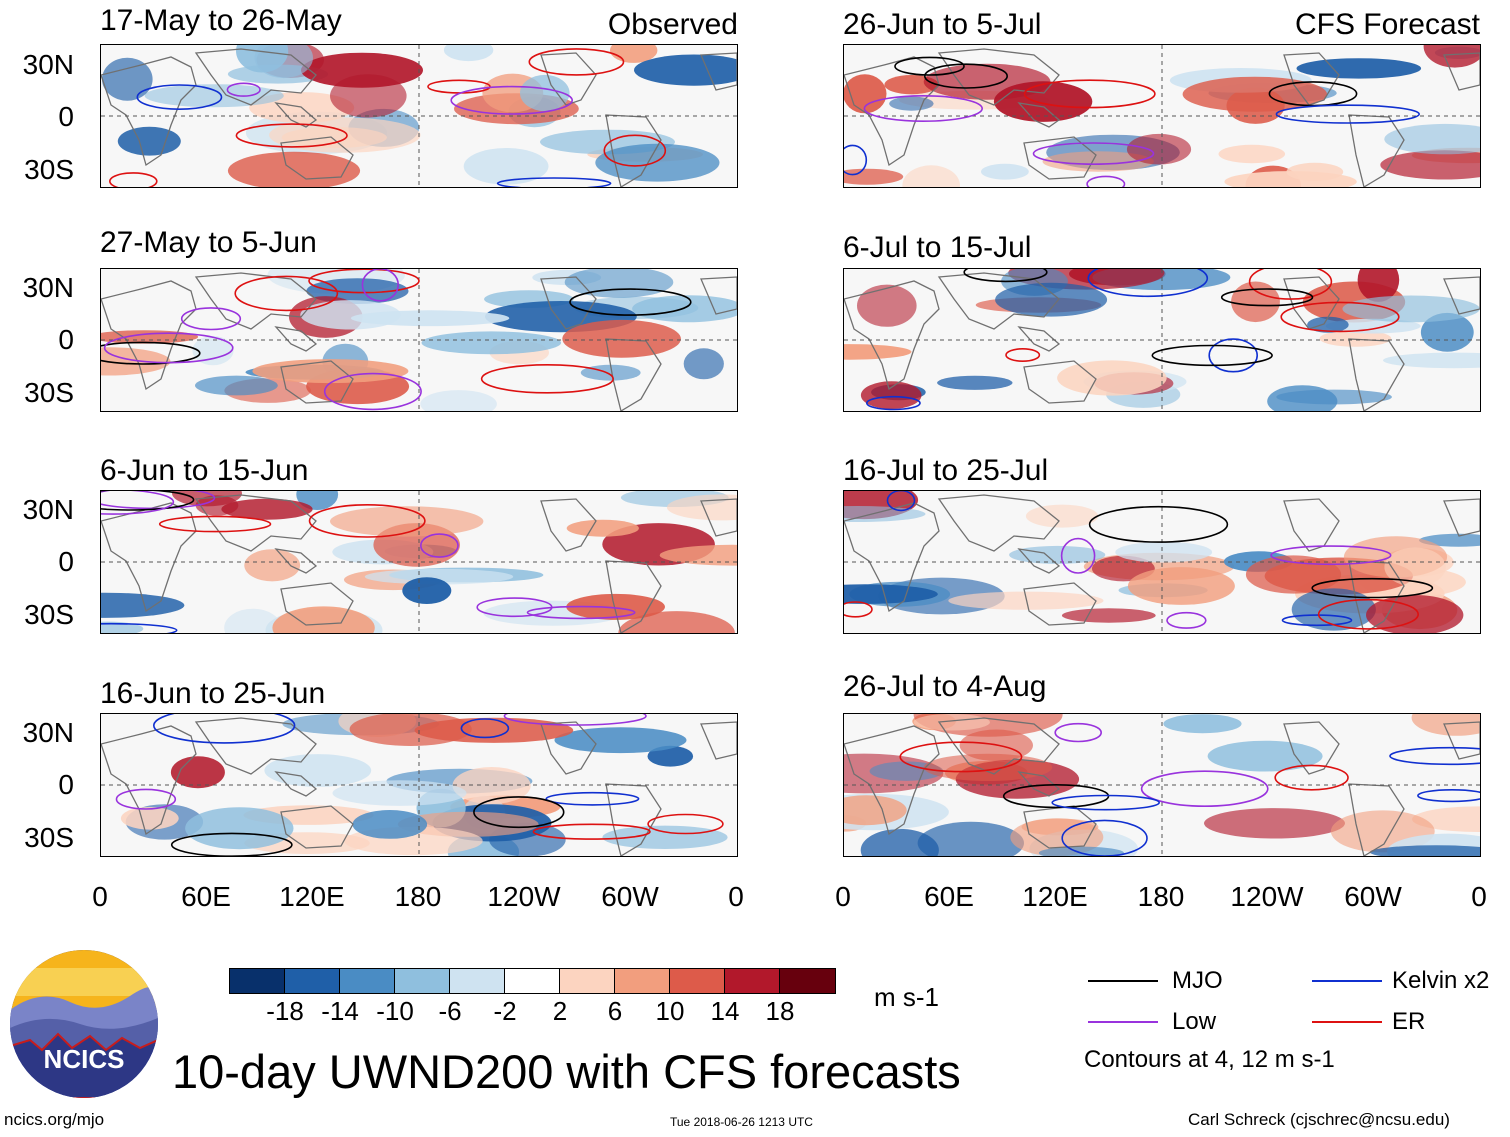  What do you see at coordinates (942, 24) in the screenshot?
I see `panel-title-fc-1: 26-Jun to 5-Jul` at bounding box center [942, 24].